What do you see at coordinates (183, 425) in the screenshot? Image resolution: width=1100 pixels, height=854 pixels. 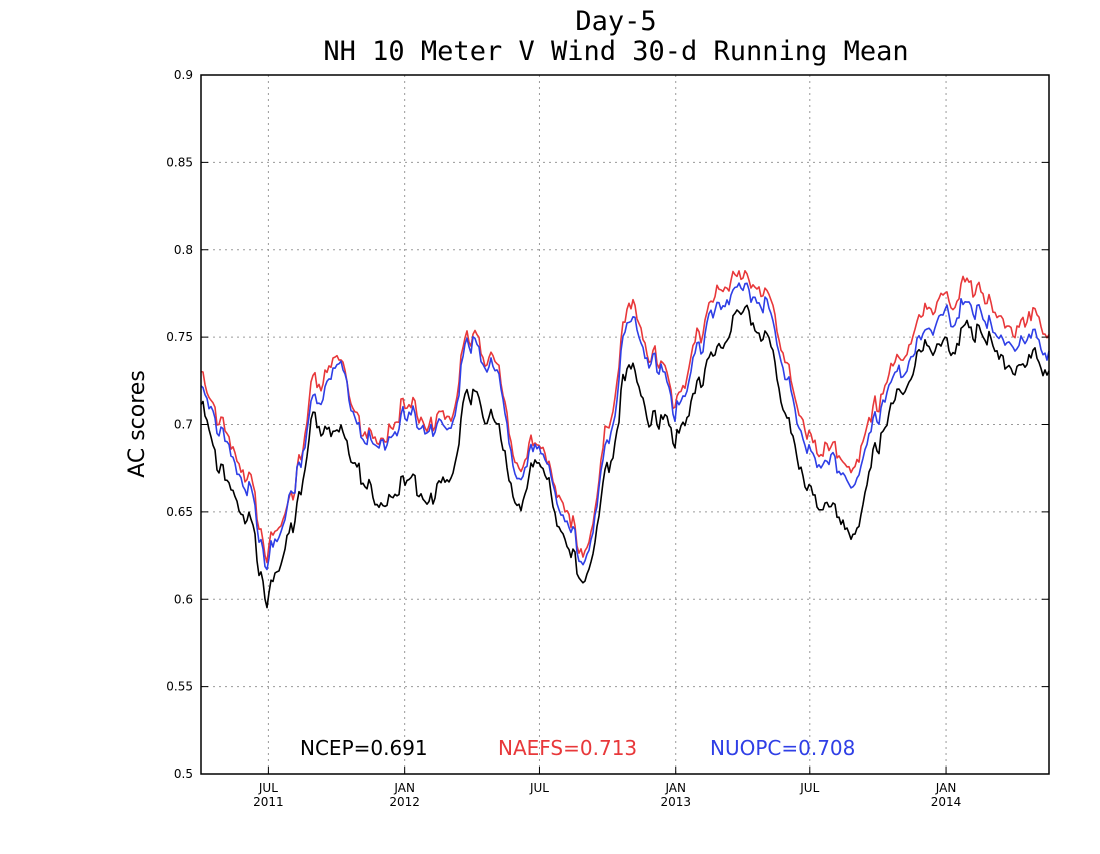 I see `y-tick-label: 0.7` at bounding box center [183, 425].